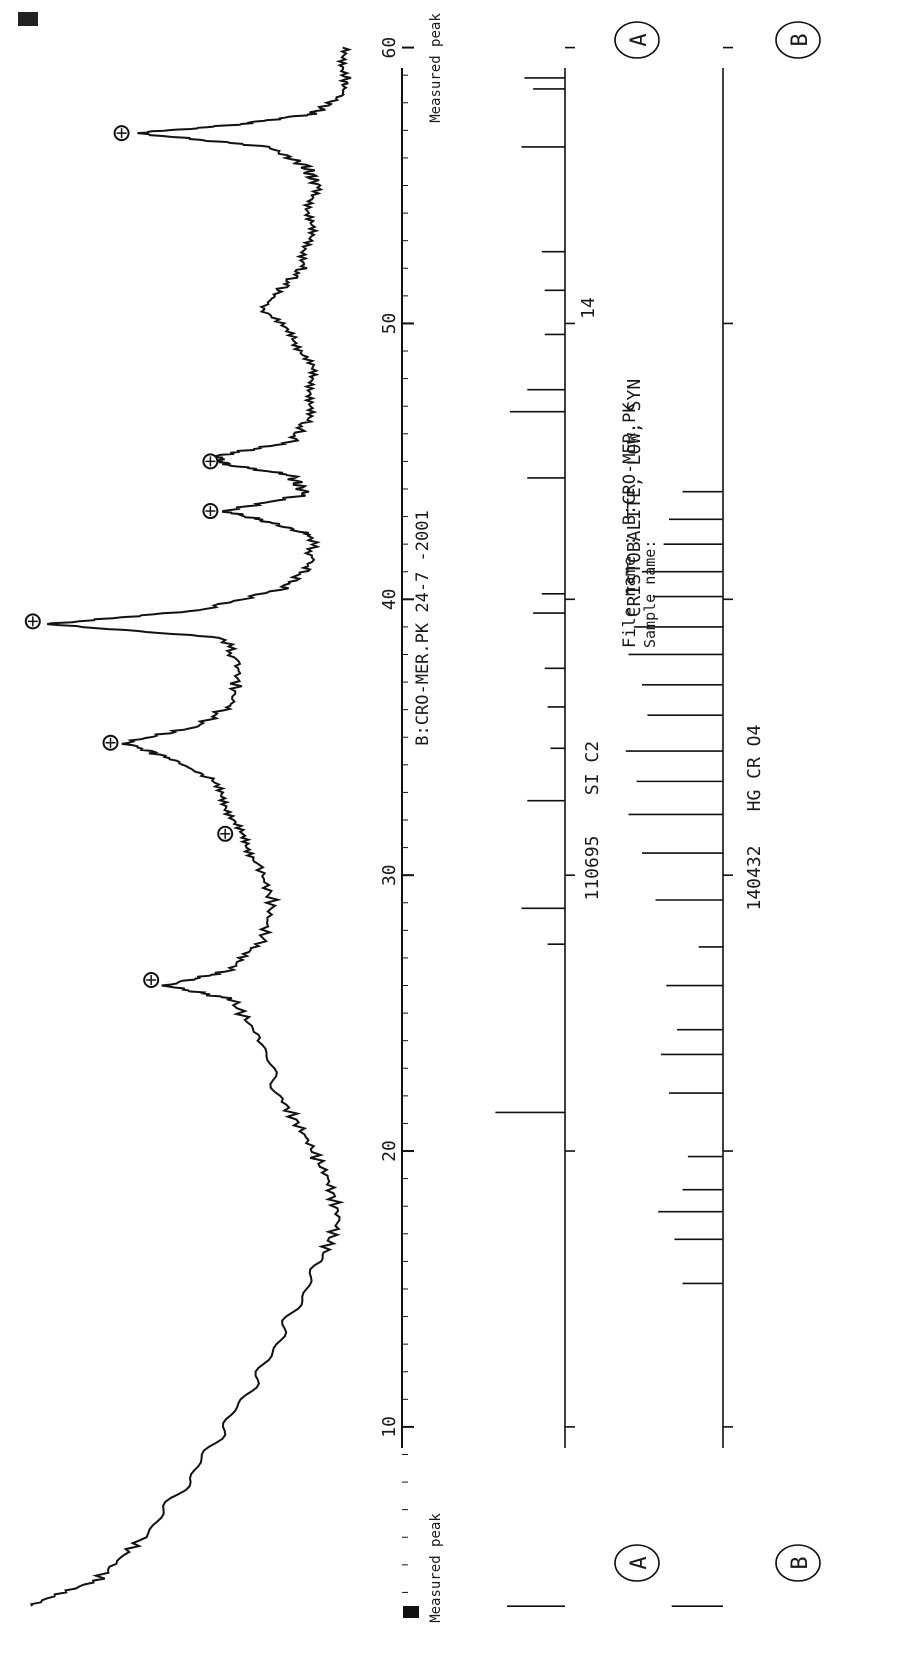  What do you see at coordinates (389, 599) in the screenshot?
I see `tick-label-40: 40` at bounding box center [389, 599].